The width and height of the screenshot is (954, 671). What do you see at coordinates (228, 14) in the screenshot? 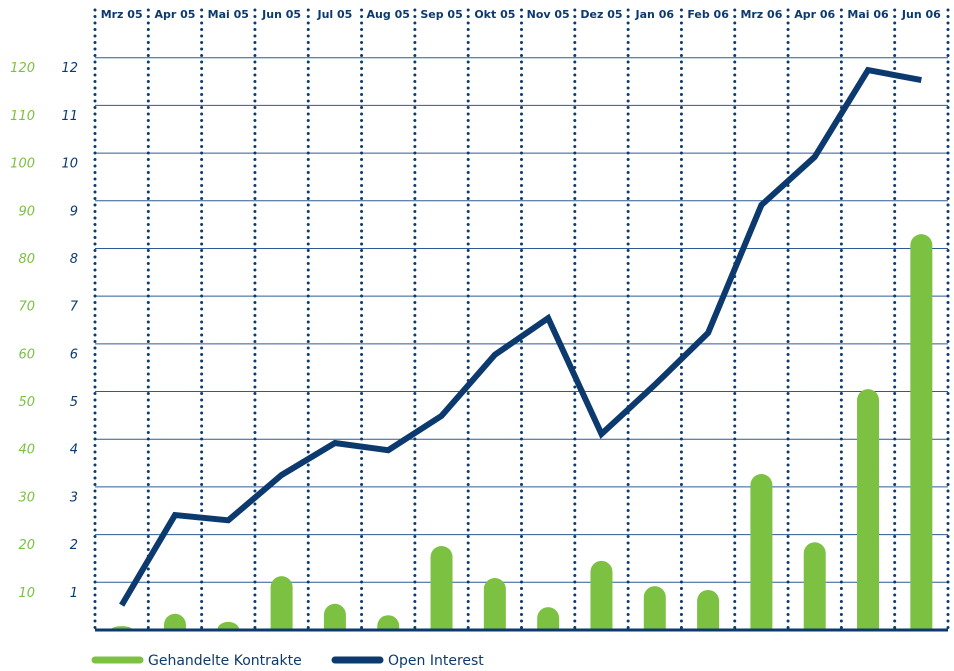
I see `x-tick-label: Mai 05` at bounding box center [228, 14].